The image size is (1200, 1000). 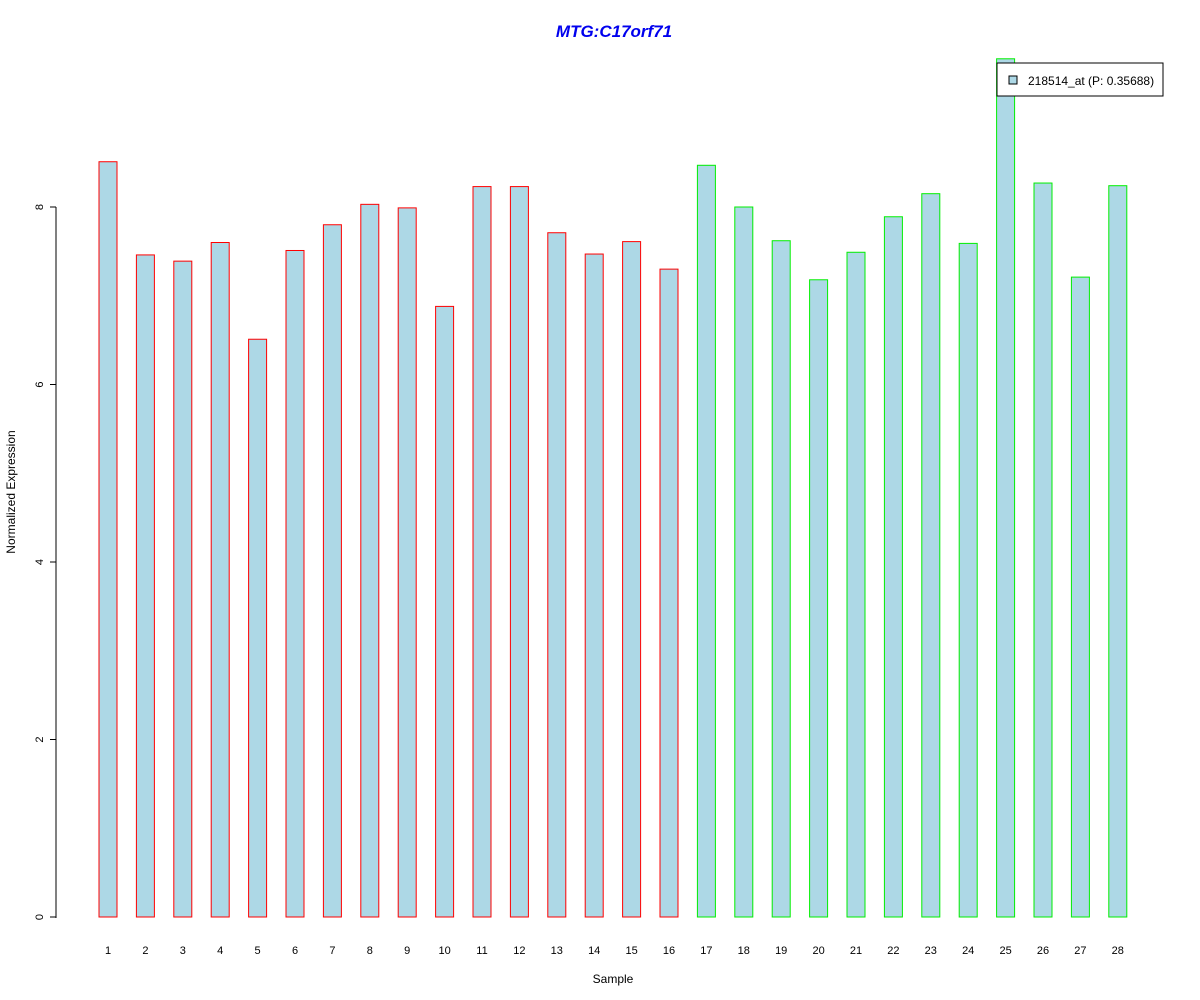 I want to click on x-tick-label: 23, so click(x=931, y=951).